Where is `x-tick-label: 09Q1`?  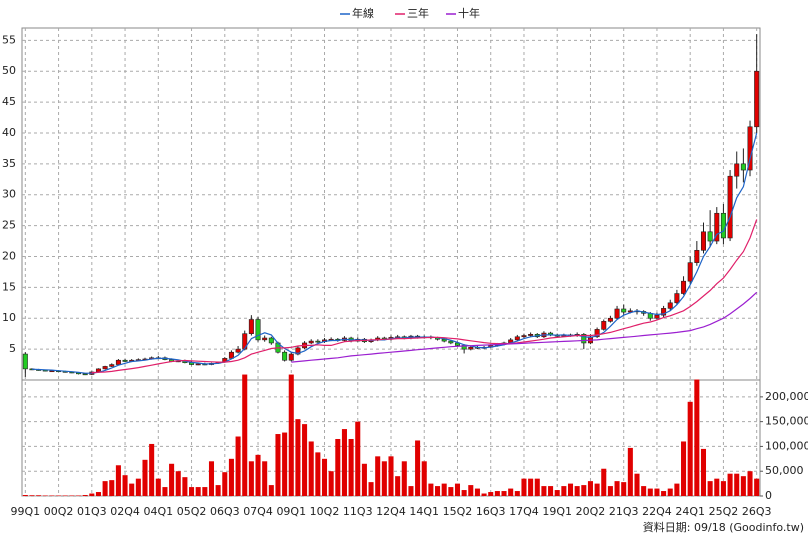 x-tick-label: 09Q1 is located at coordinates (291, 511).